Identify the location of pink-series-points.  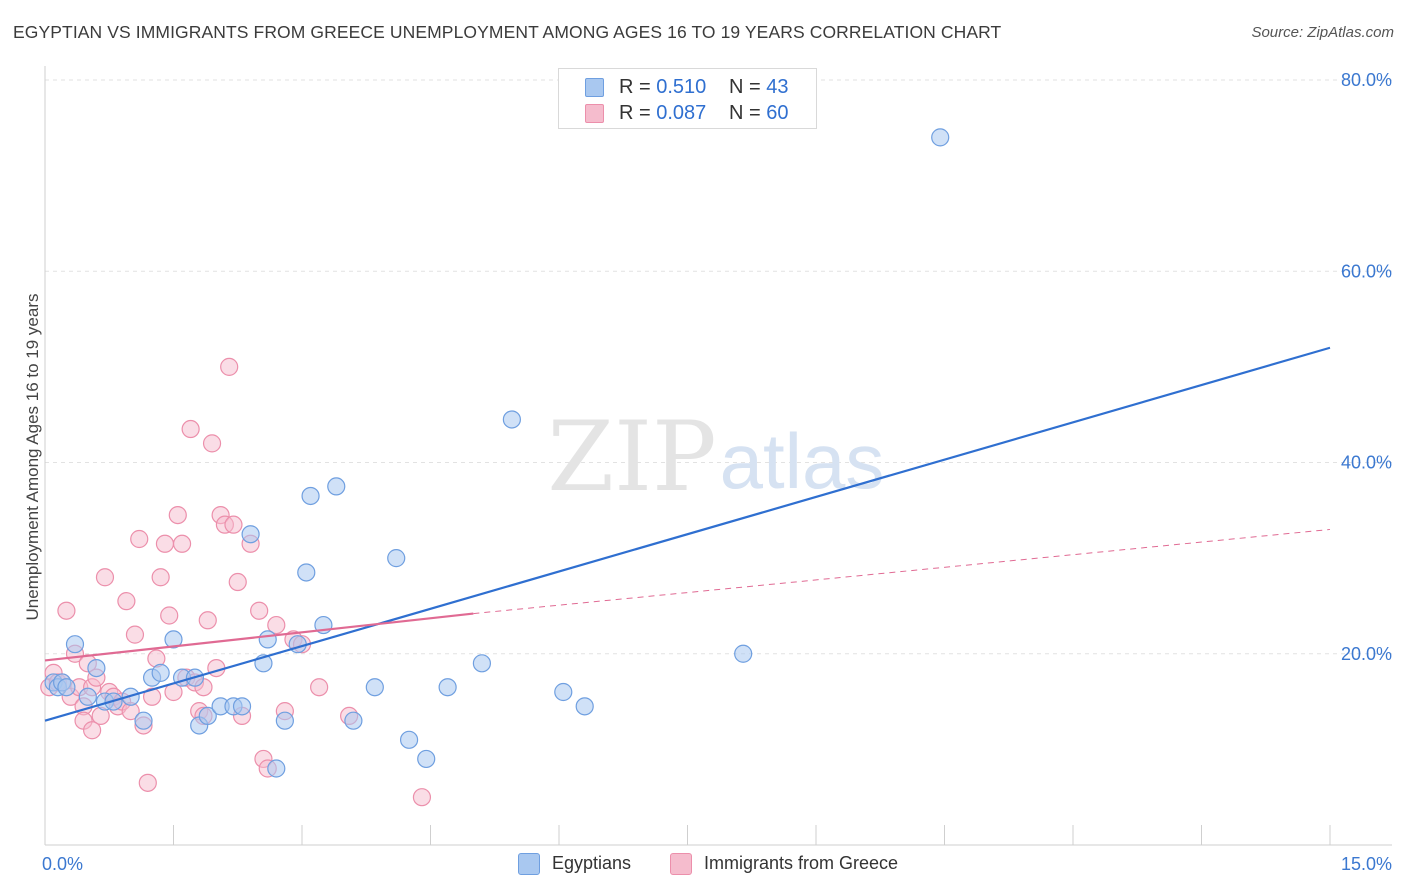
(236, 582).